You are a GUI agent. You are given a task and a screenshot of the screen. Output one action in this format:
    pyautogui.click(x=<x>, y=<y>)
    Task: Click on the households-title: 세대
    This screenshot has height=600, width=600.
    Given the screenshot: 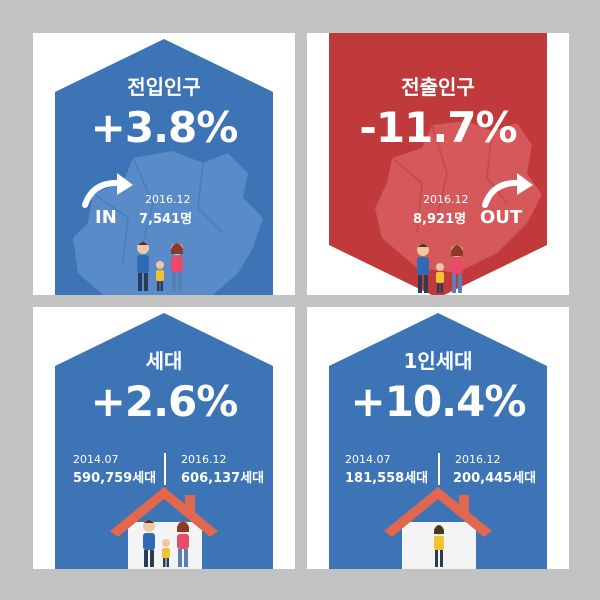 What is the action you would take?
    pyautogui.click(x=164, y=361)
    